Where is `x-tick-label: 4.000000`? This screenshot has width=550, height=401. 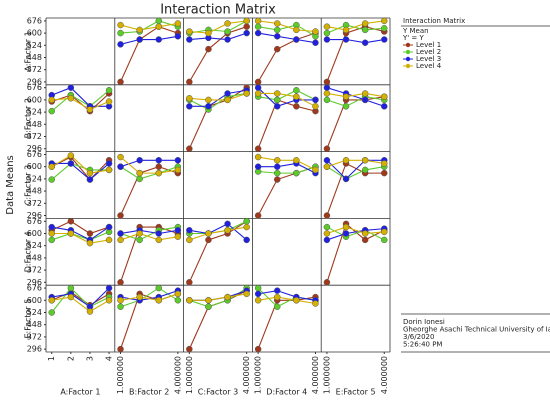
x-tick-label: 4.000000 is located at coordinates (246, 375).